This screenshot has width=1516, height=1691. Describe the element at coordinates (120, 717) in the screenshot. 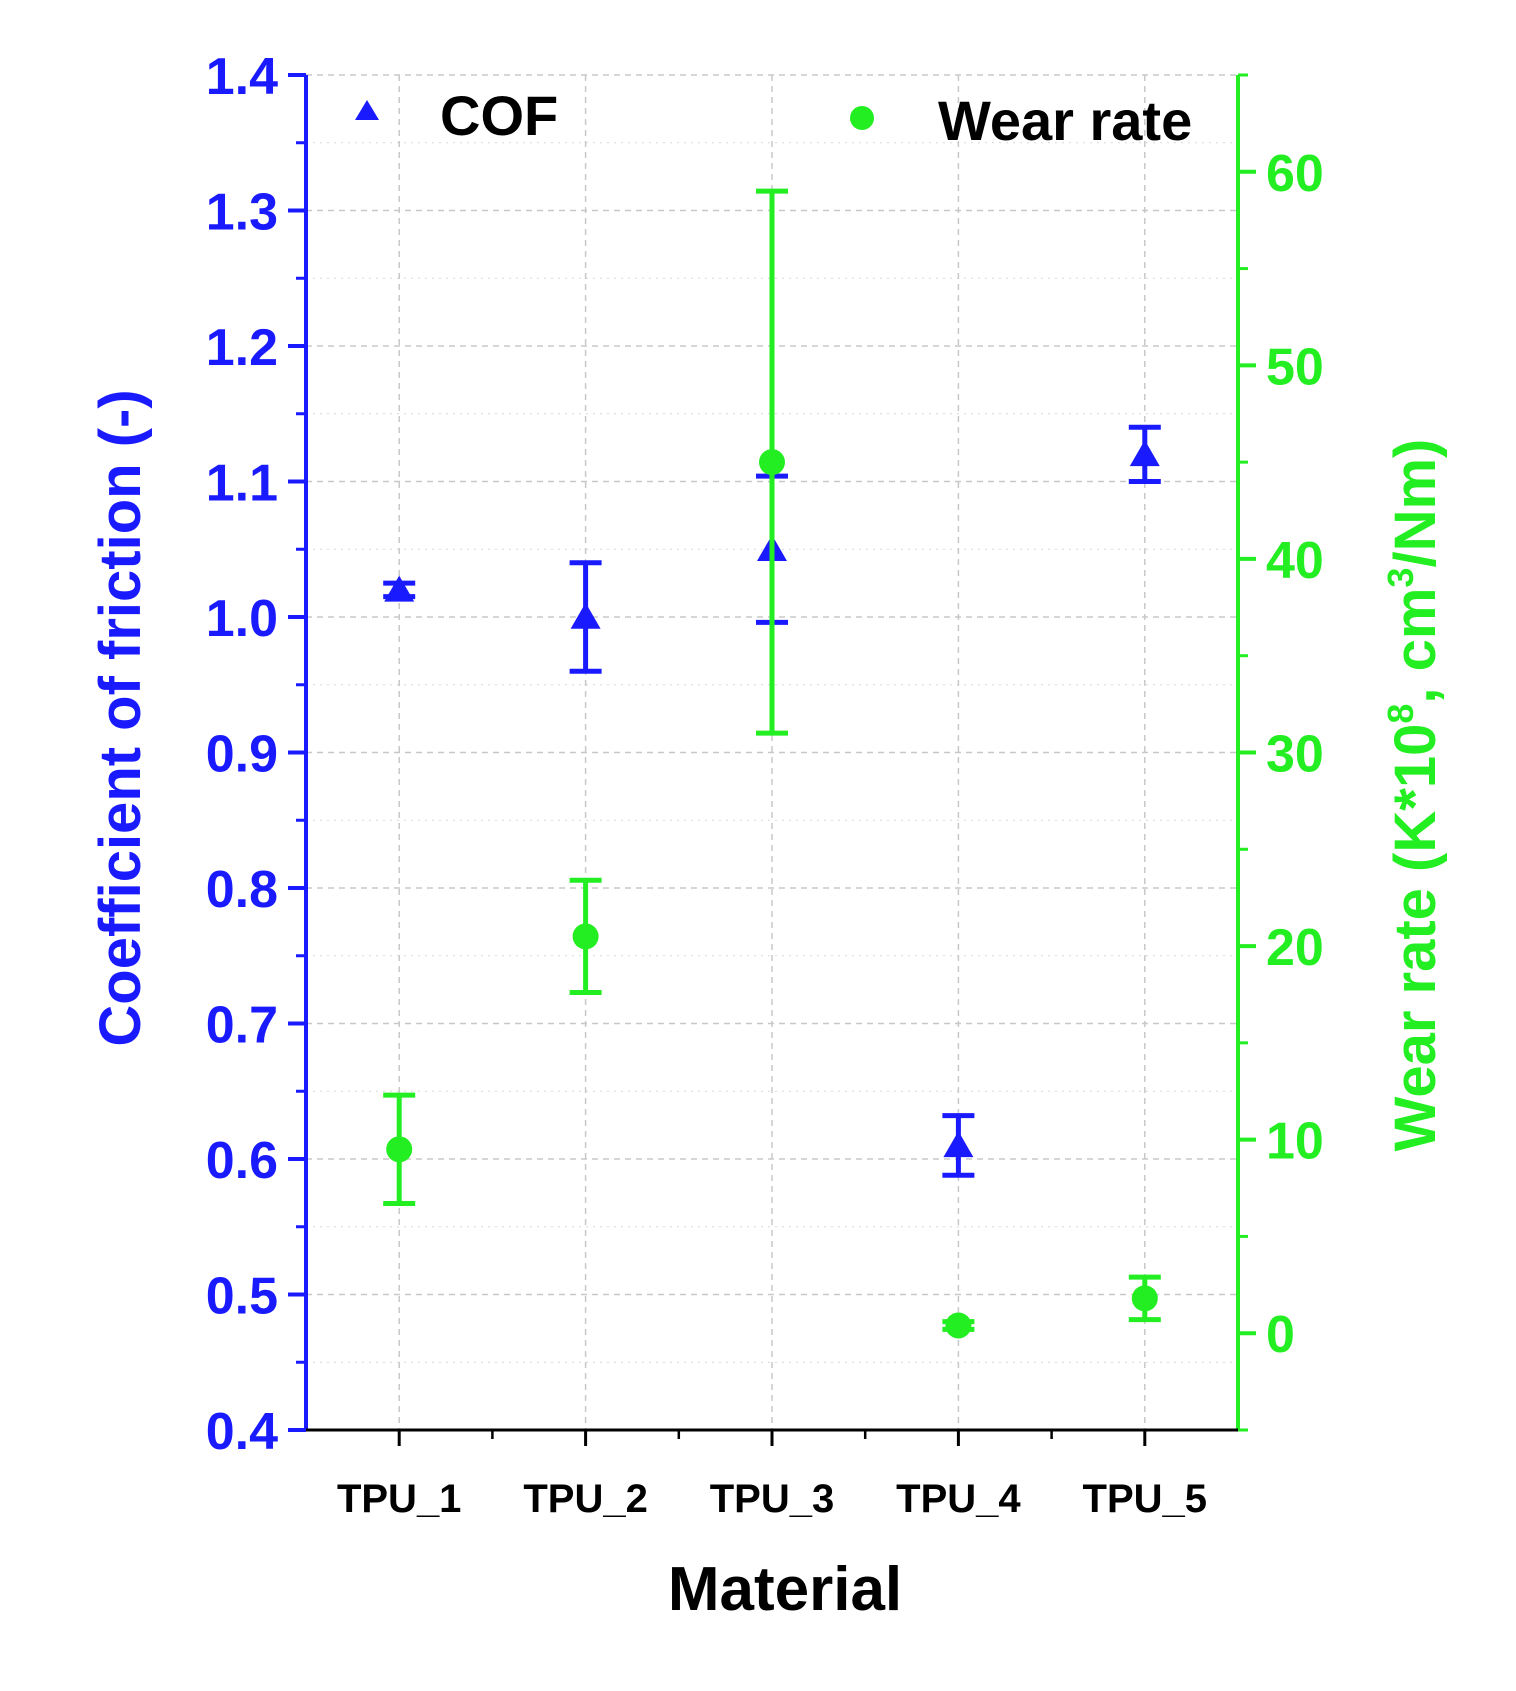

I see `left-axis-title: Coefficient of friction (-)` at that location.